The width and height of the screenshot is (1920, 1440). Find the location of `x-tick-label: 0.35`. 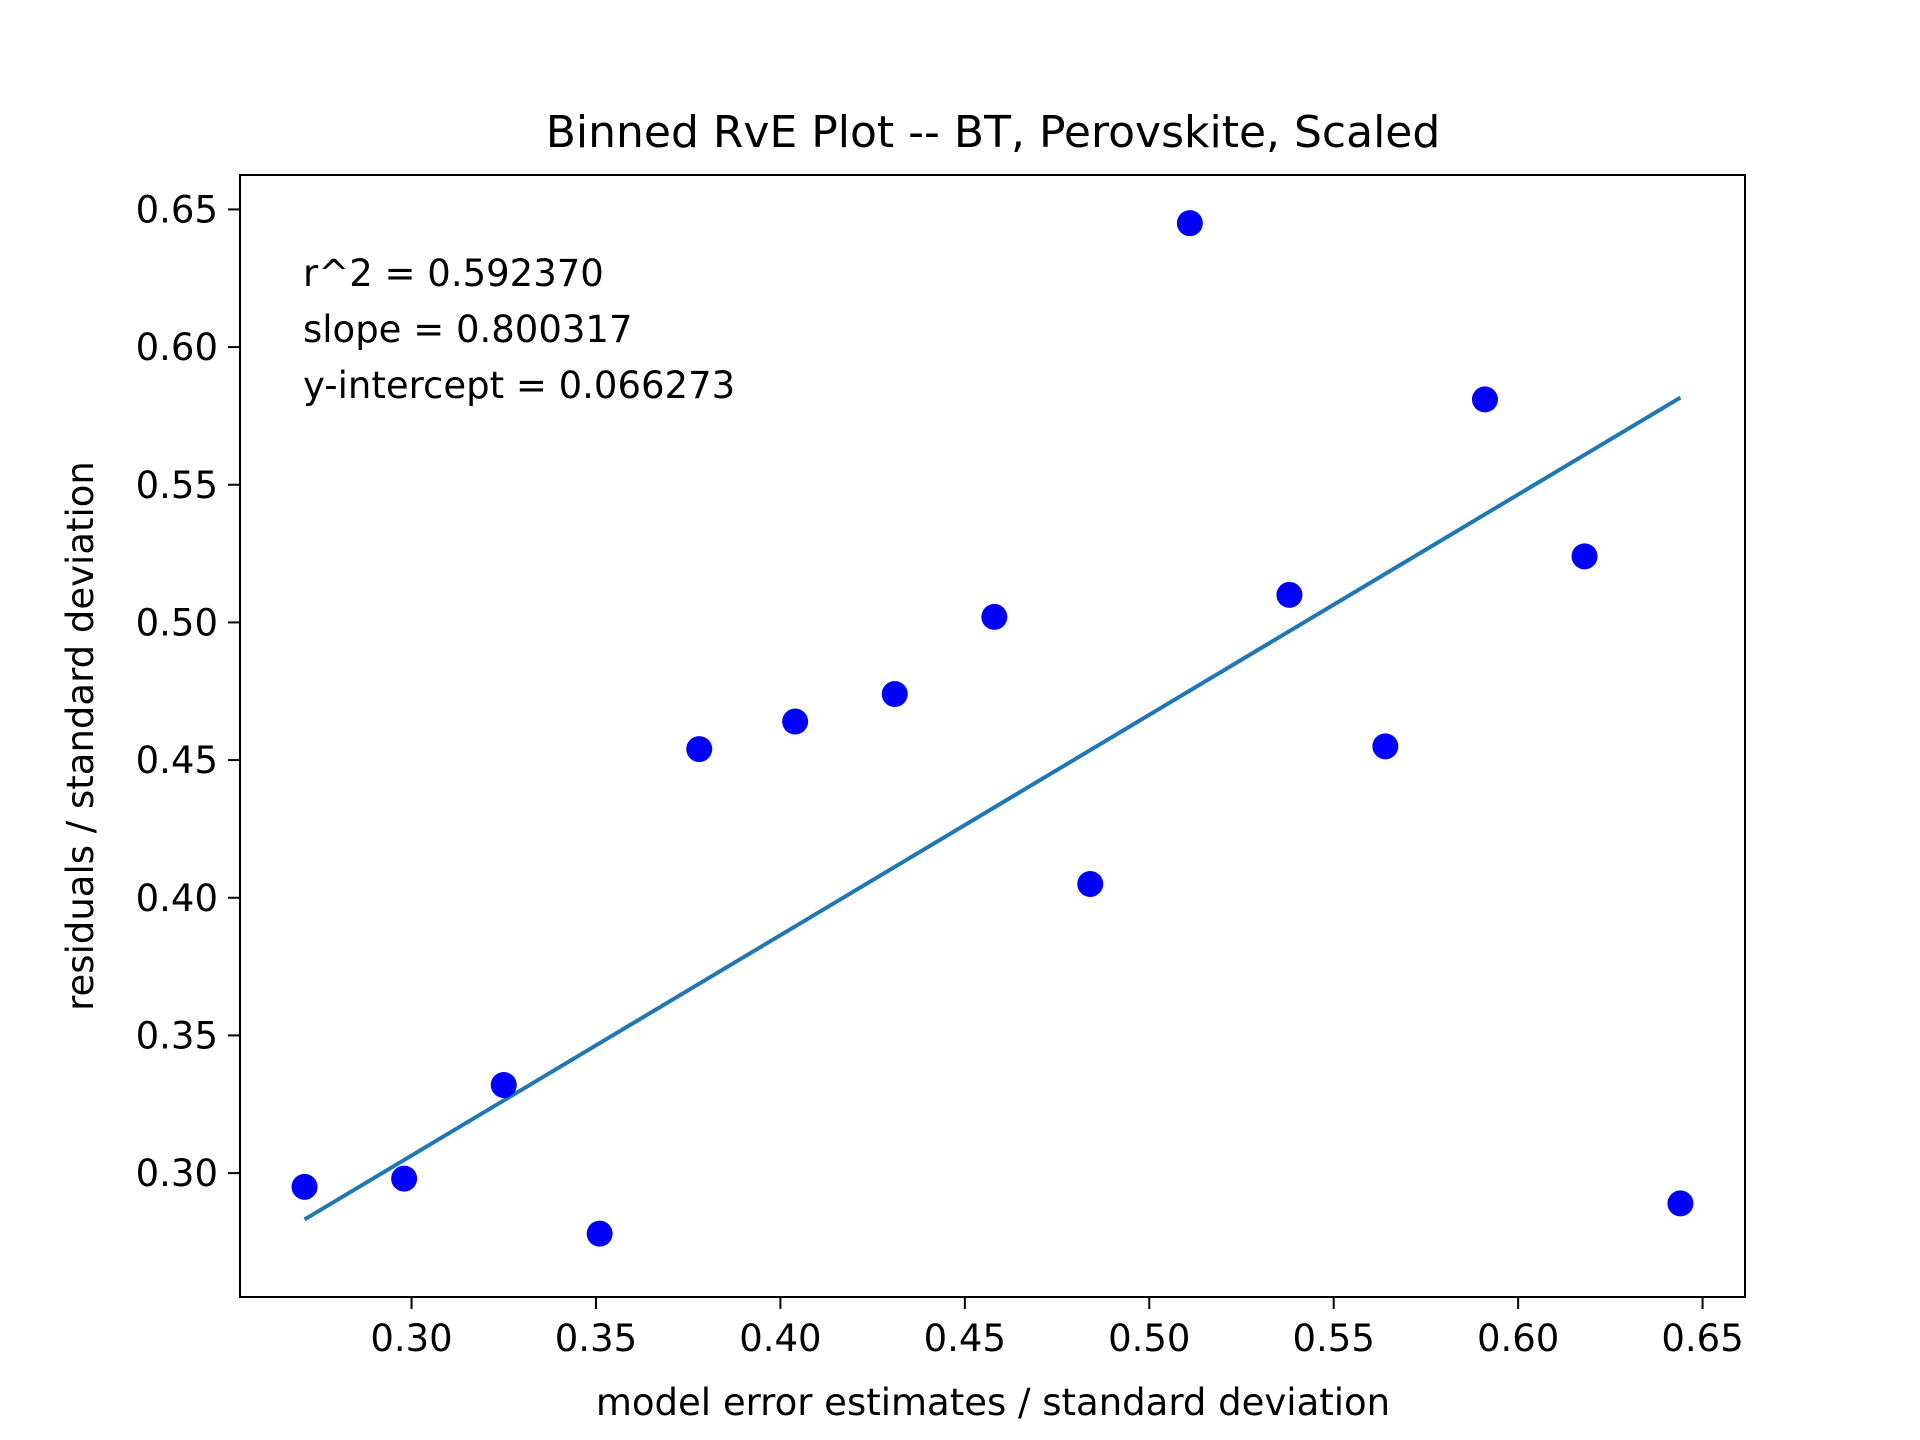

x-tick-label: 0.35 is located at coordinates (596, 1338).